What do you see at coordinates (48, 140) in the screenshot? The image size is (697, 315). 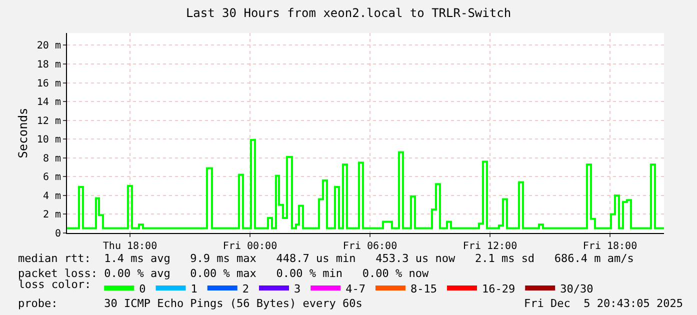 I see `y-tick-label: 10 m` at bounding box center [48, 140].